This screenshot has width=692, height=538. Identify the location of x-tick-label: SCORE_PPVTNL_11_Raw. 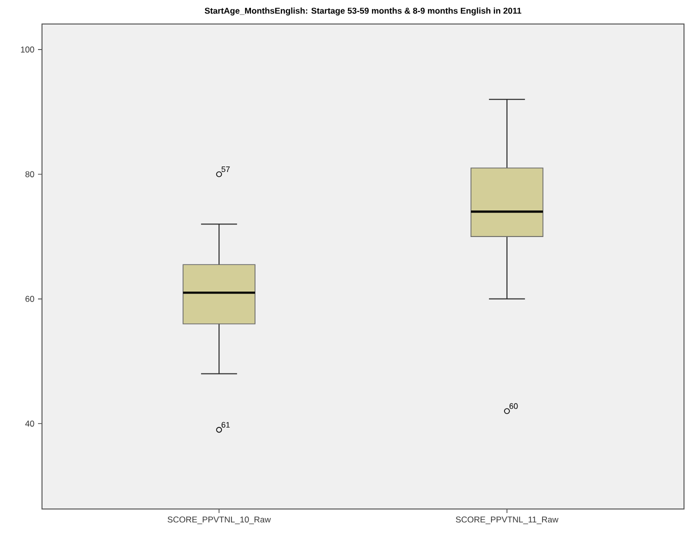
(507, 520).